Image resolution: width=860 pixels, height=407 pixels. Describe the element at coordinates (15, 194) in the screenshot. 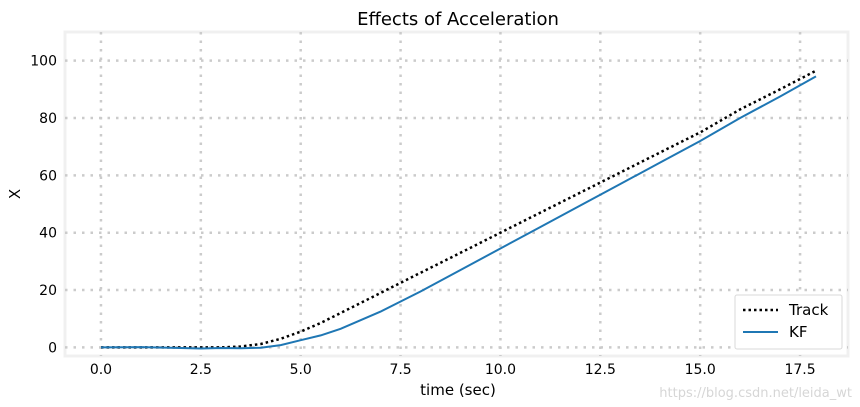

I see `y-axis-label: X` at that location.